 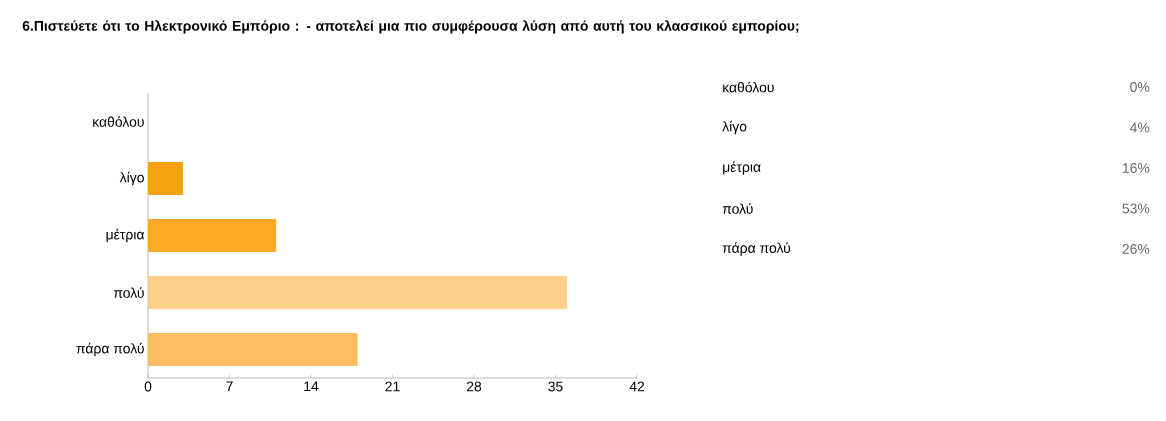 I want to click on x-tick-label: 21, so click(x=392, y=386).